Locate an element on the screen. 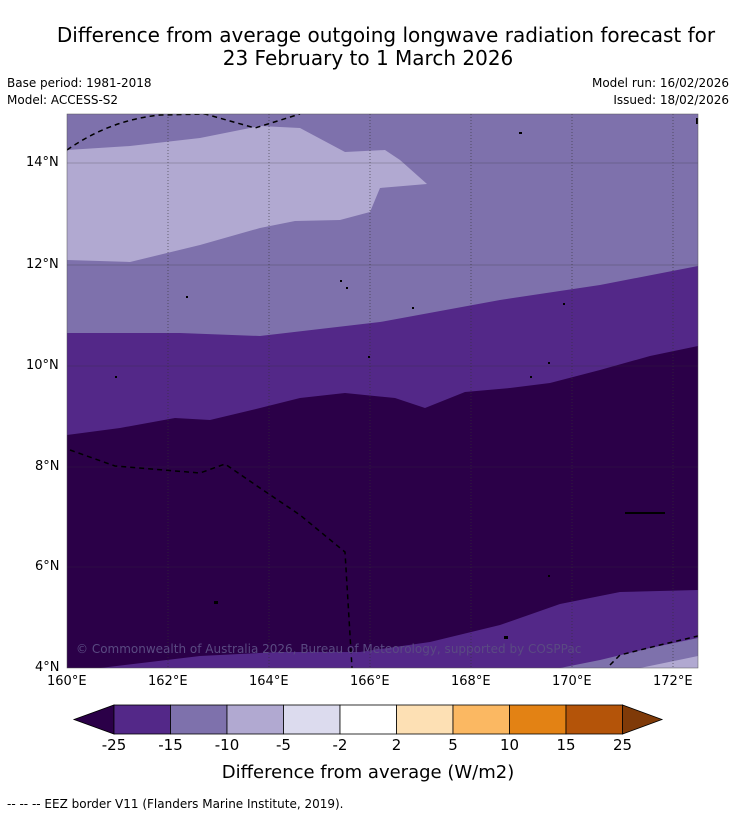 The width and height of the screenshot is (736, 816). map-title-line2: 23 February to 1 March 2026 is located at coordinates (368, 58).